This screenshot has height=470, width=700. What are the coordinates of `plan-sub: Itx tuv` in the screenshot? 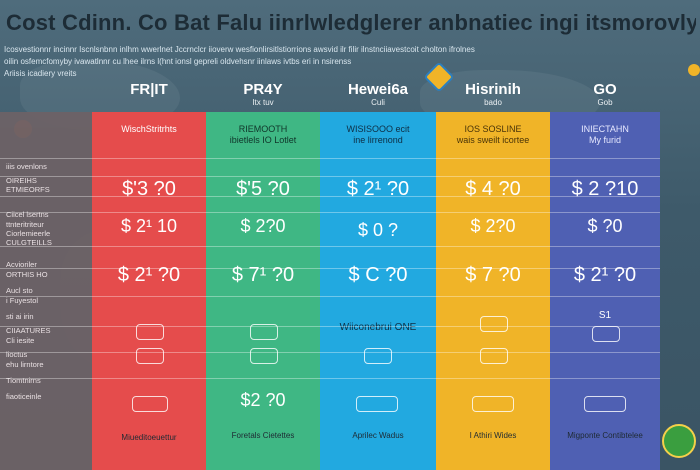 It's located at (263, 102).